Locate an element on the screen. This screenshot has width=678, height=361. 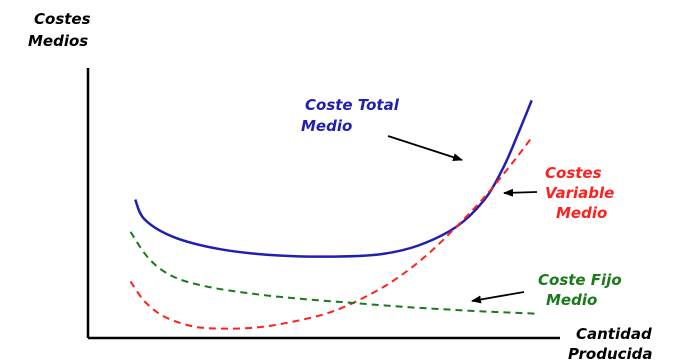
annotation-line: Coste Fijo is located at coordinates (580, 280).